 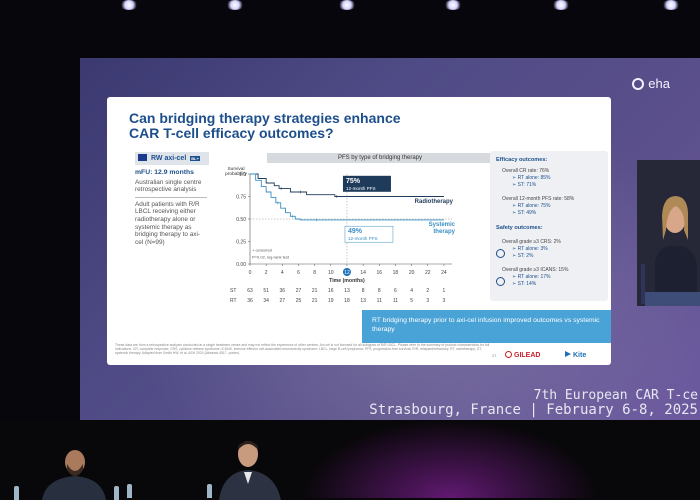 I want to click on crs-rt: ➢ RT alone: 3%, so click(x=530, y=249).